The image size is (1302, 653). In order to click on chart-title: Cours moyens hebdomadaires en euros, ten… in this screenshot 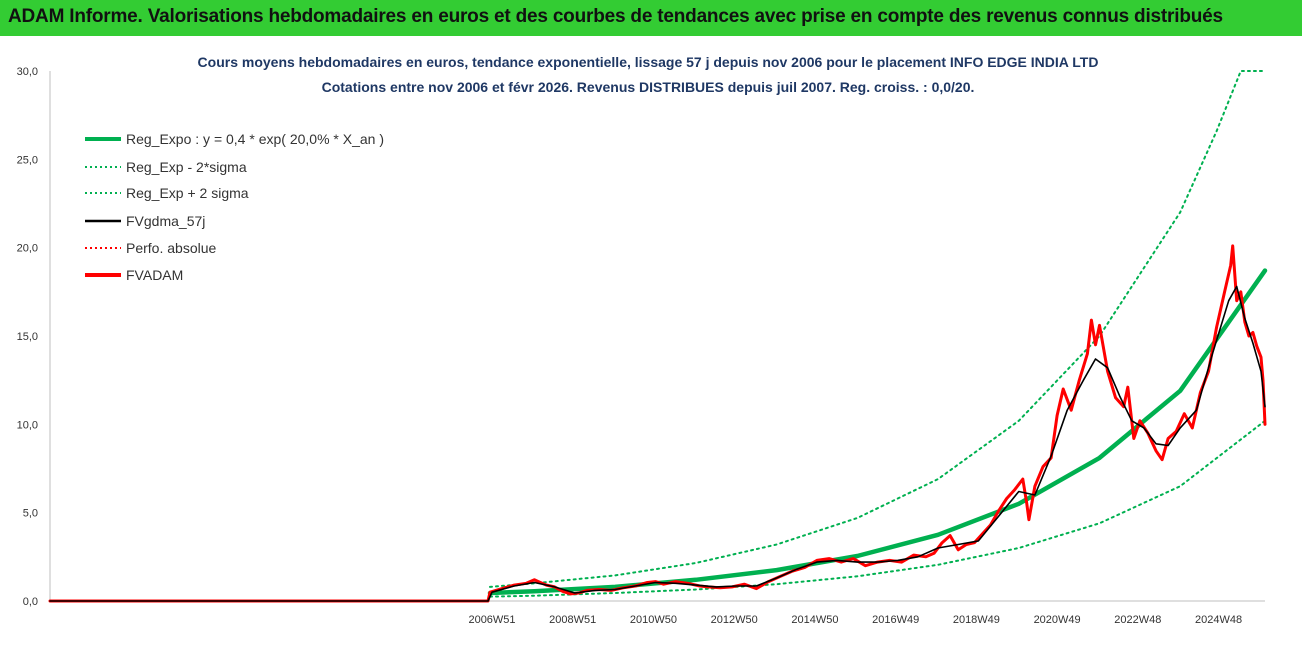, I will do `click(648, 62)`.